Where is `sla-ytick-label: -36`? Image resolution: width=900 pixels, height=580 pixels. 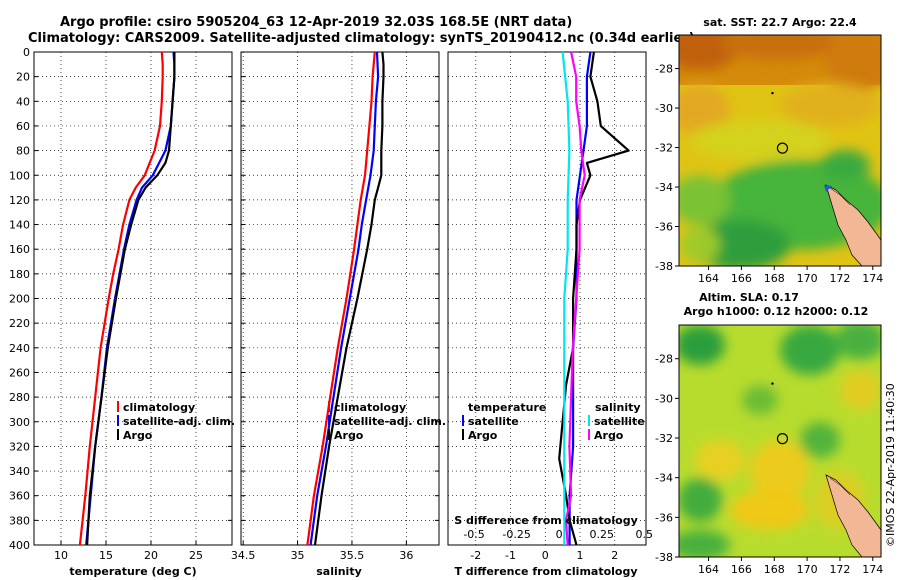
sla-ytick-label: -36 is located at coordinates (664, 517).